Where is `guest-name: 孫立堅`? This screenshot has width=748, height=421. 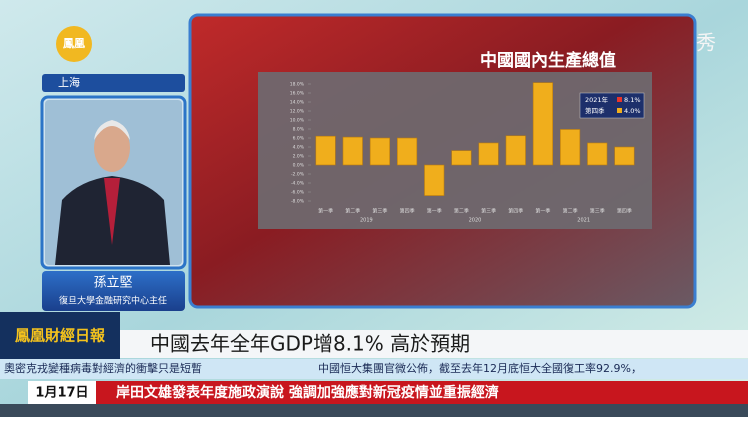 guest-name: 孫立堅 is located at coordinates (112, 283).